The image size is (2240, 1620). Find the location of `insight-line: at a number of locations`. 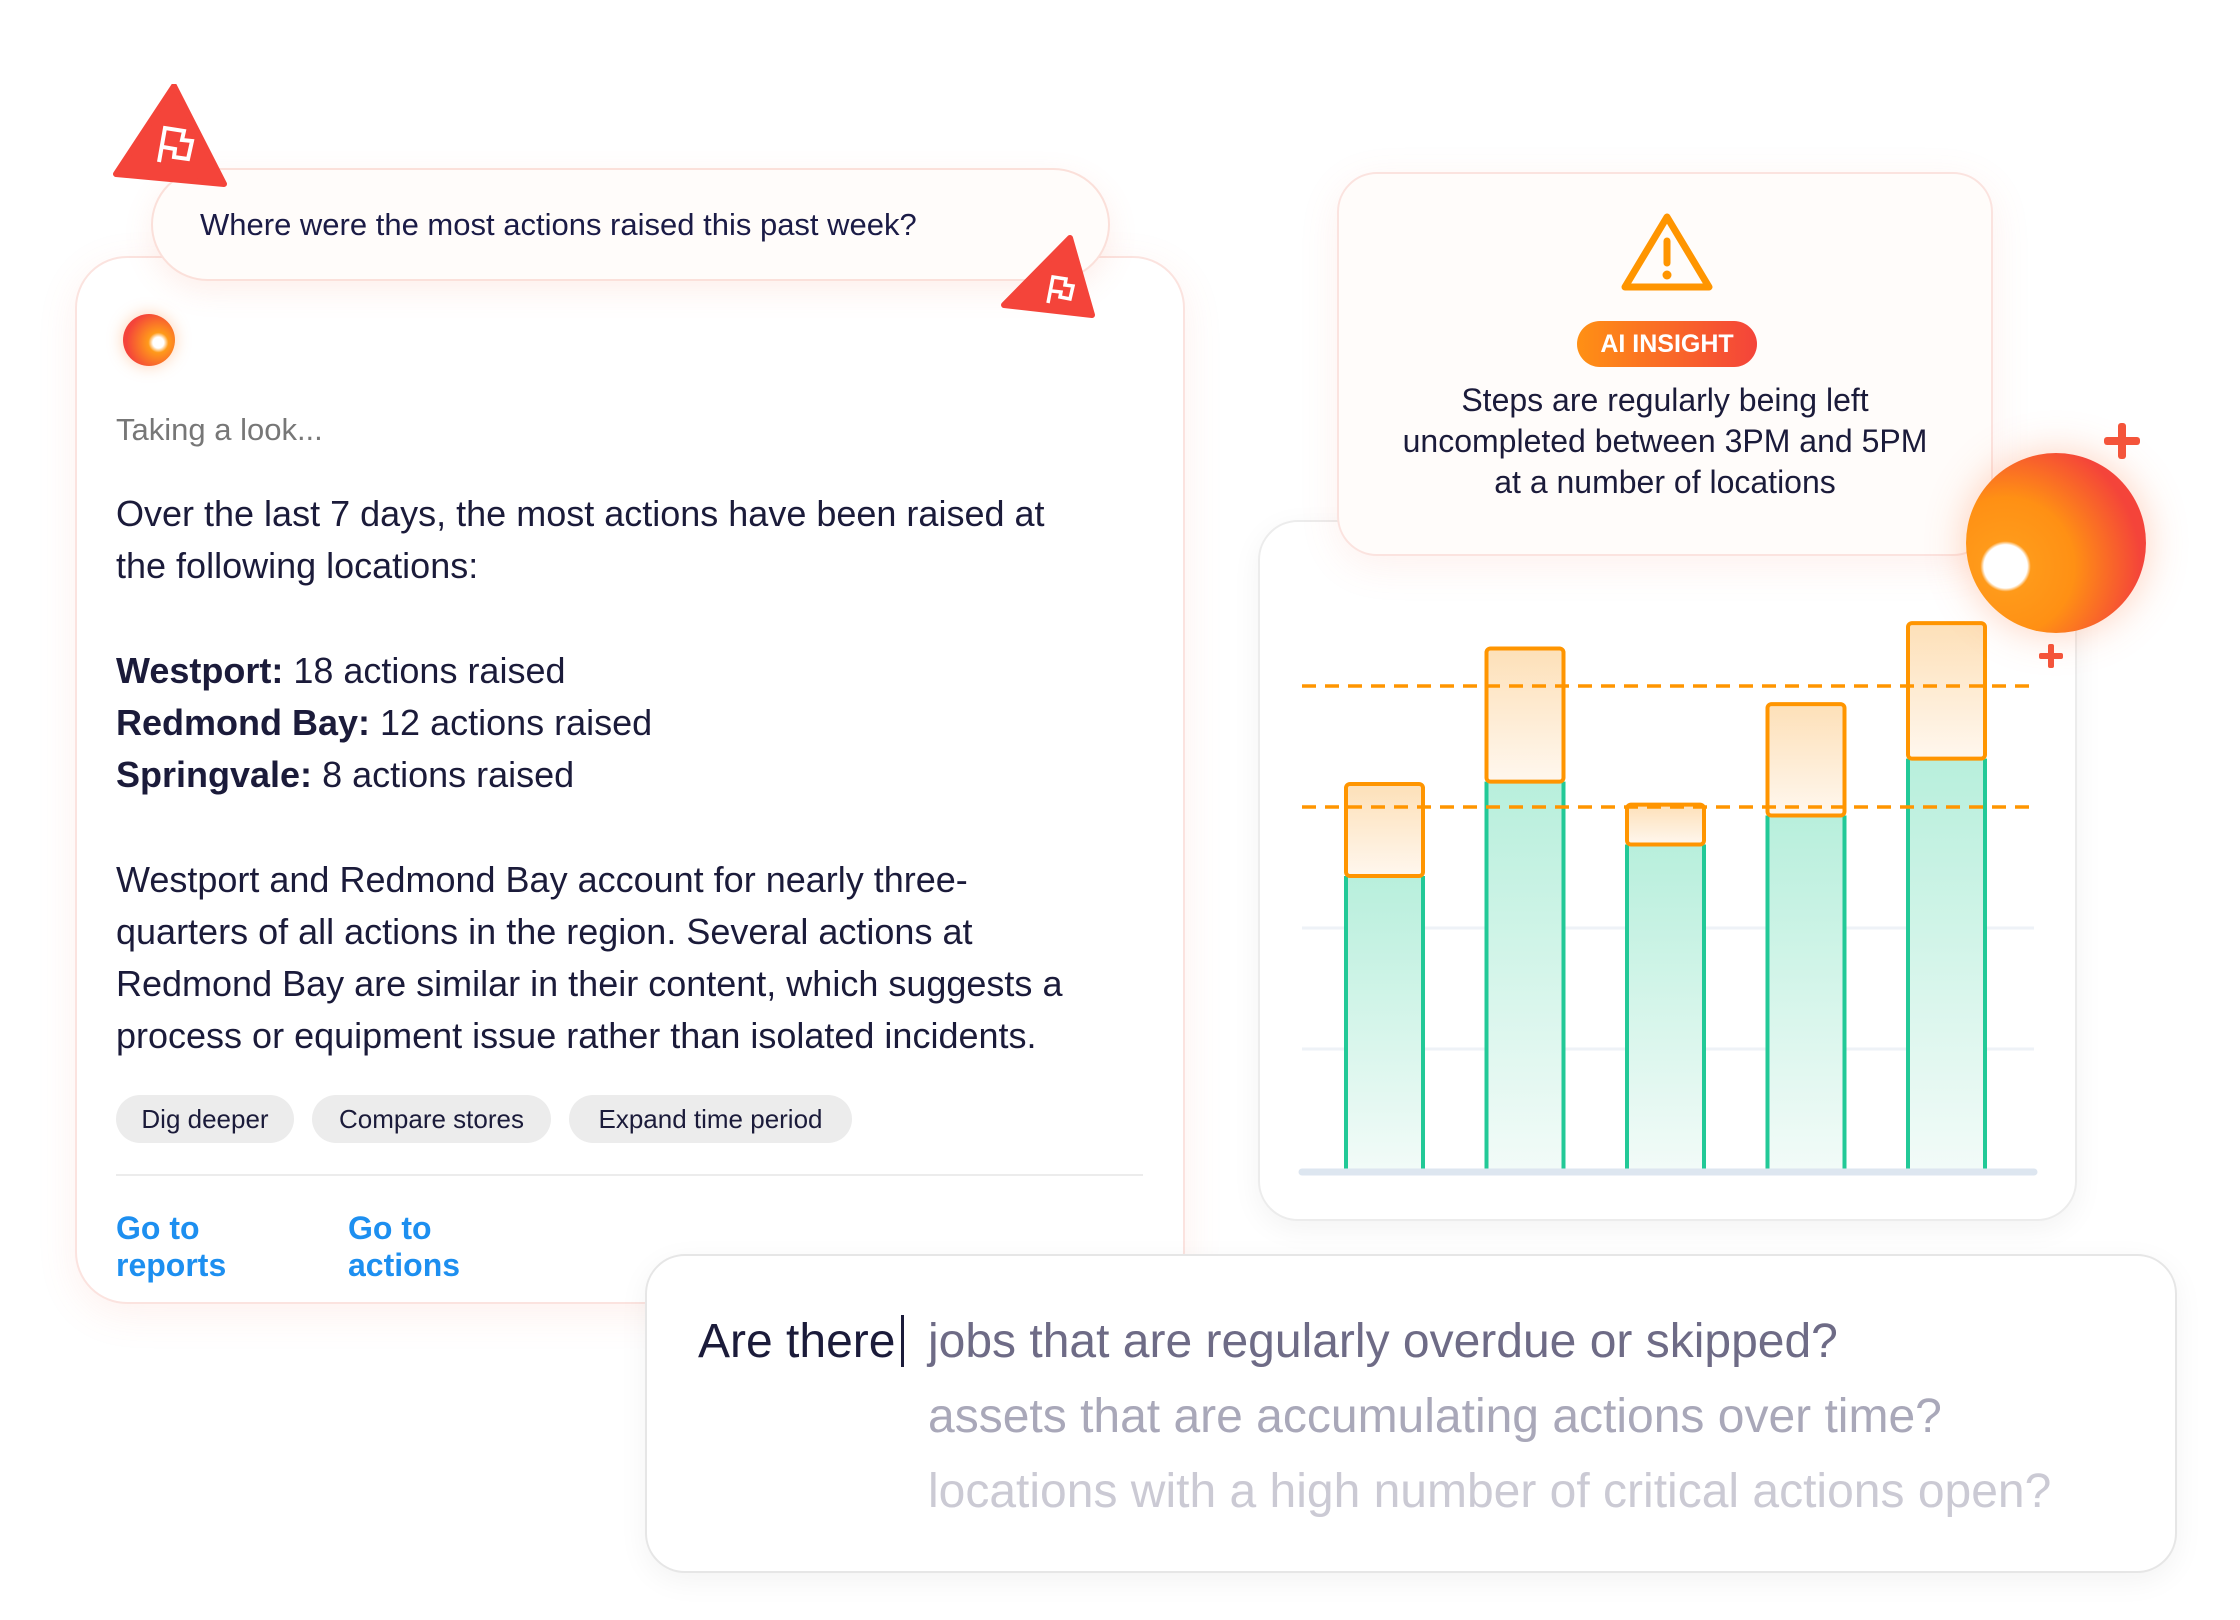

insight-line: at a number of locations is located at coordinates (1665, 482).